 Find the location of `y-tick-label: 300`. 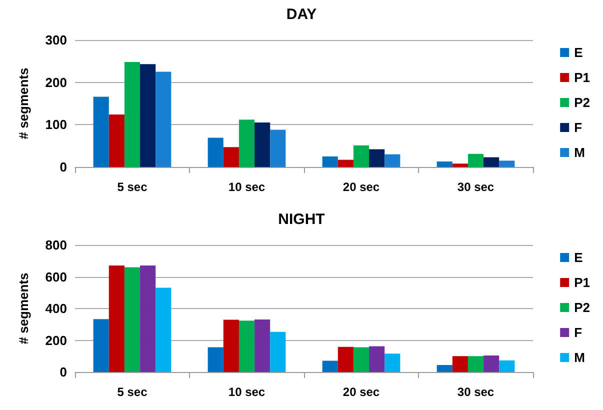

y-tick-label: 300 is located at coordinates (56, 40).